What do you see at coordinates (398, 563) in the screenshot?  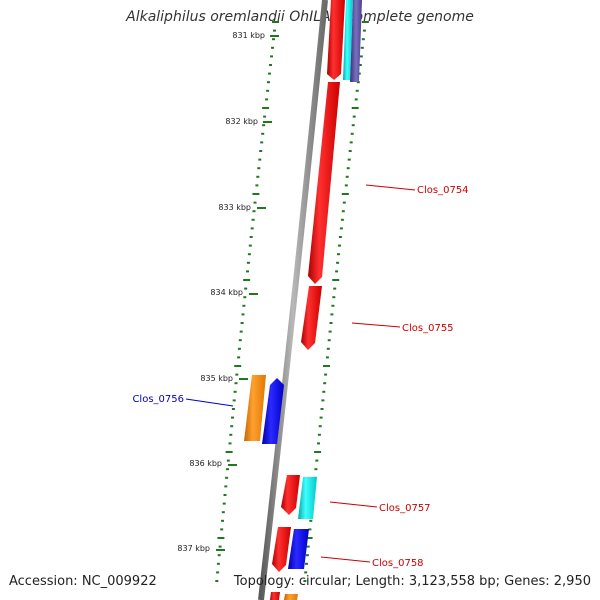 I see `gene-label-clos-0758: Clos_0758` at bounding box center [398, 563].